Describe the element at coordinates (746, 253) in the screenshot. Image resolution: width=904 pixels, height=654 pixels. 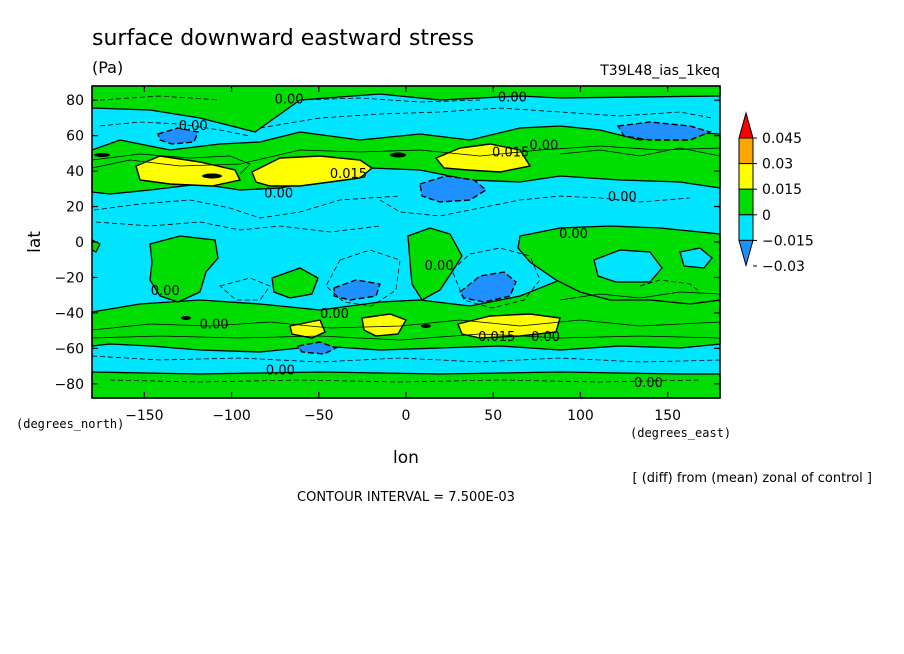
I see `colorbar-min-arrow` at that location.